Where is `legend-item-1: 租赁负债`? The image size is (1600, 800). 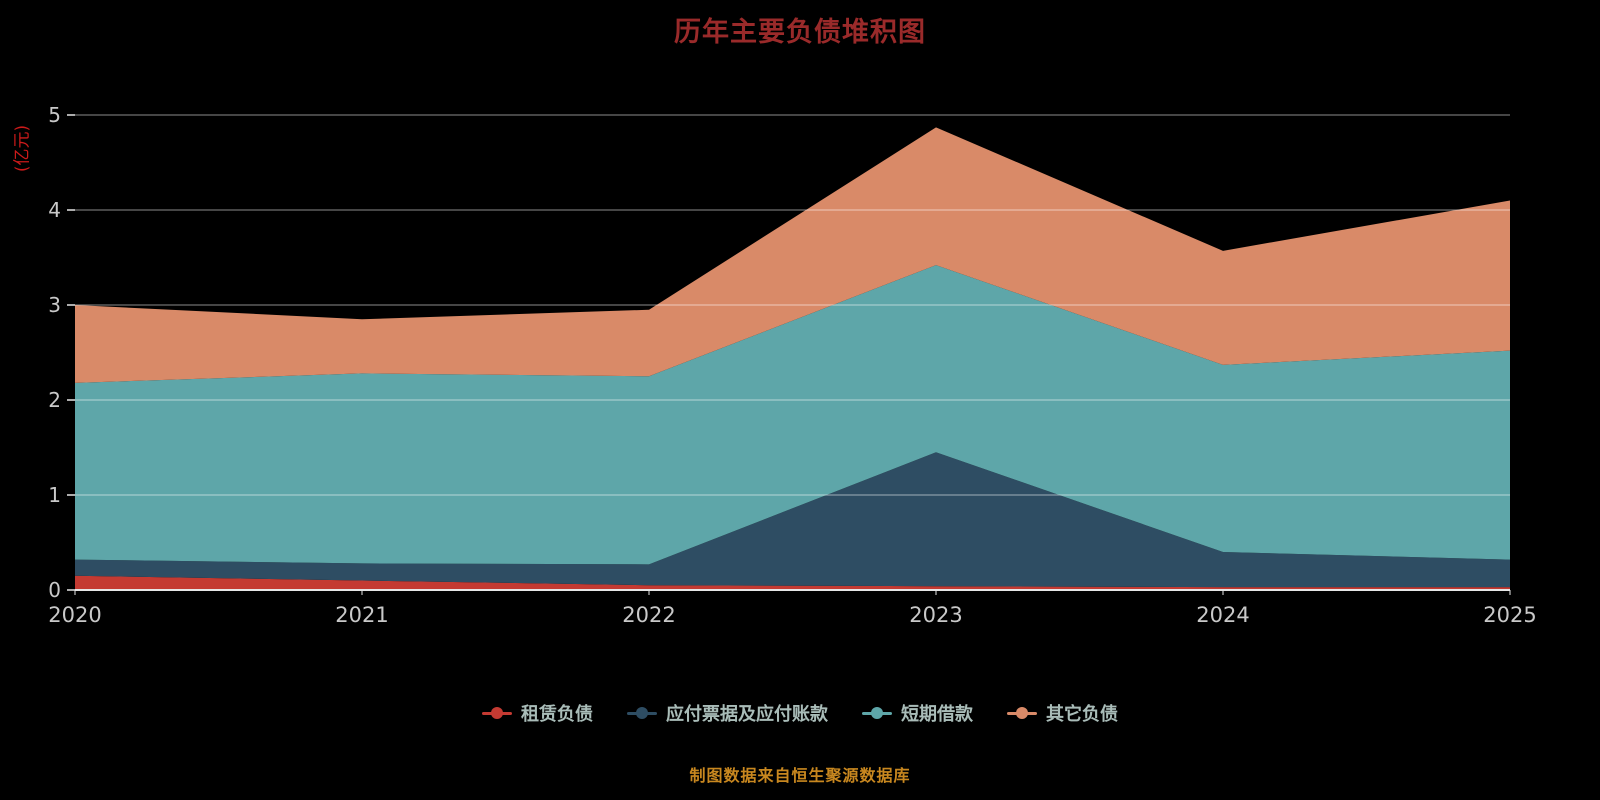
legend-item-1: 租赁负债 is located at coordinates (537, 713).